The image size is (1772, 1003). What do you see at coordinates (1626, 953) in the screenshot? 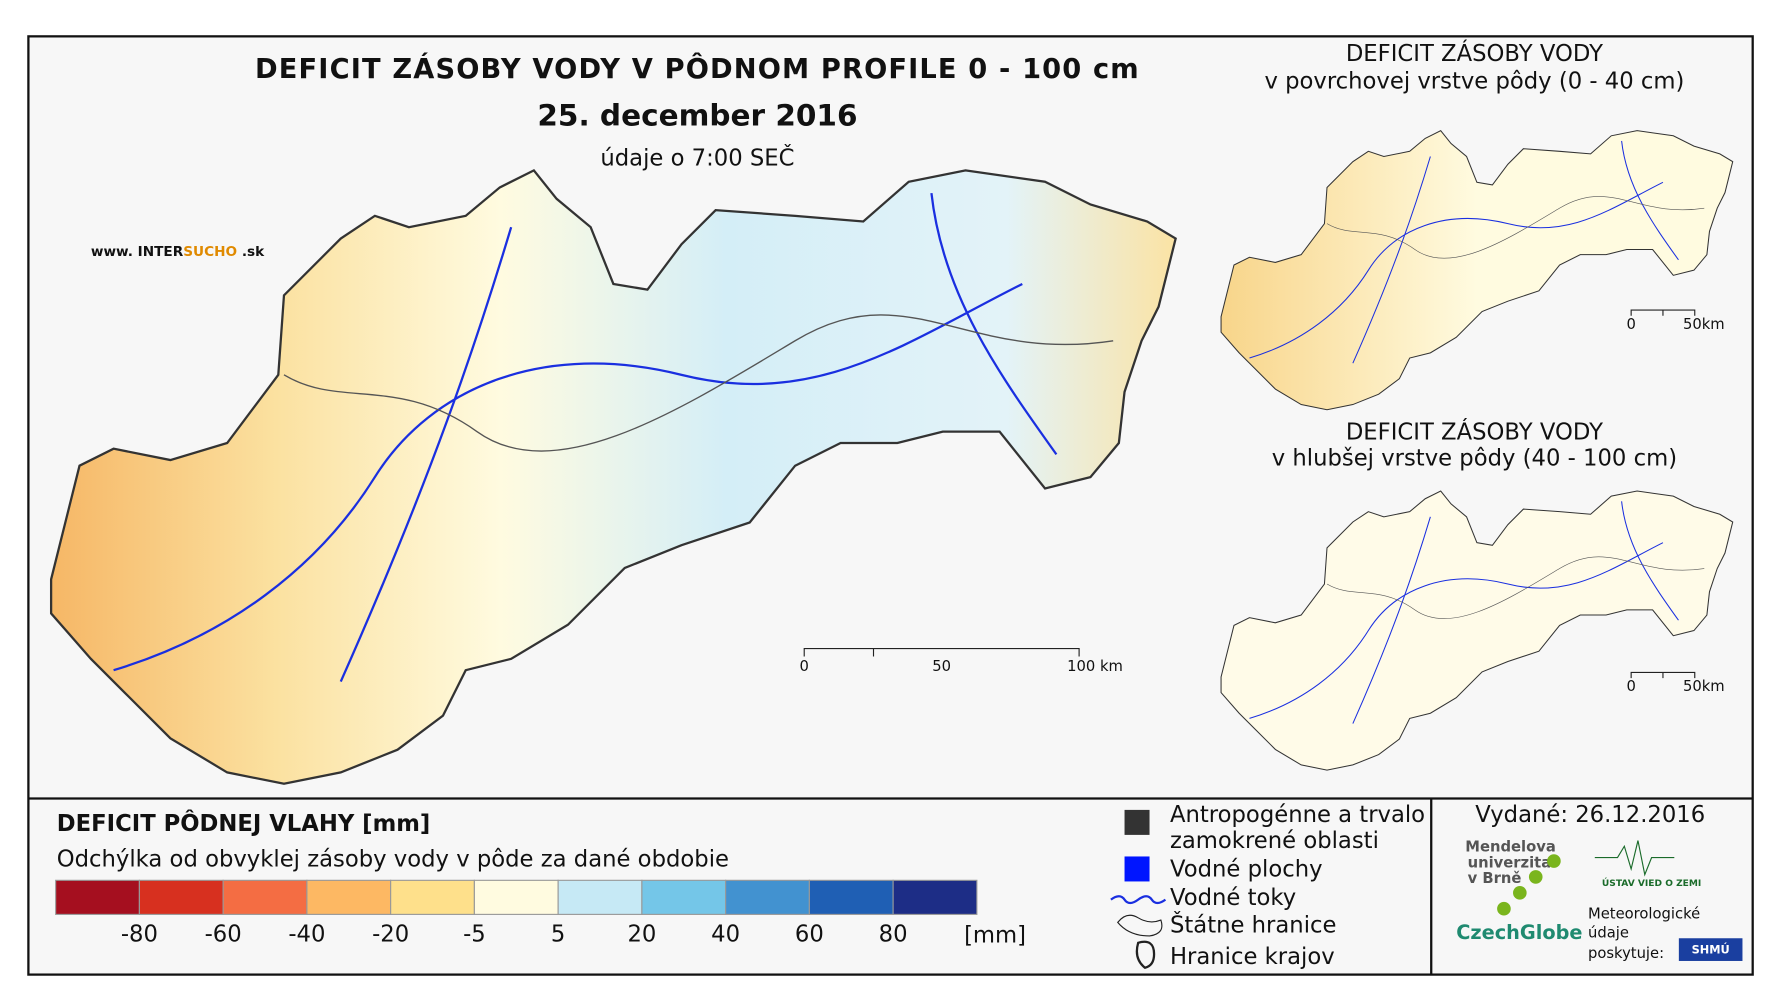
I see `partner: poskytuje:` at bounding box center [1626, 953].